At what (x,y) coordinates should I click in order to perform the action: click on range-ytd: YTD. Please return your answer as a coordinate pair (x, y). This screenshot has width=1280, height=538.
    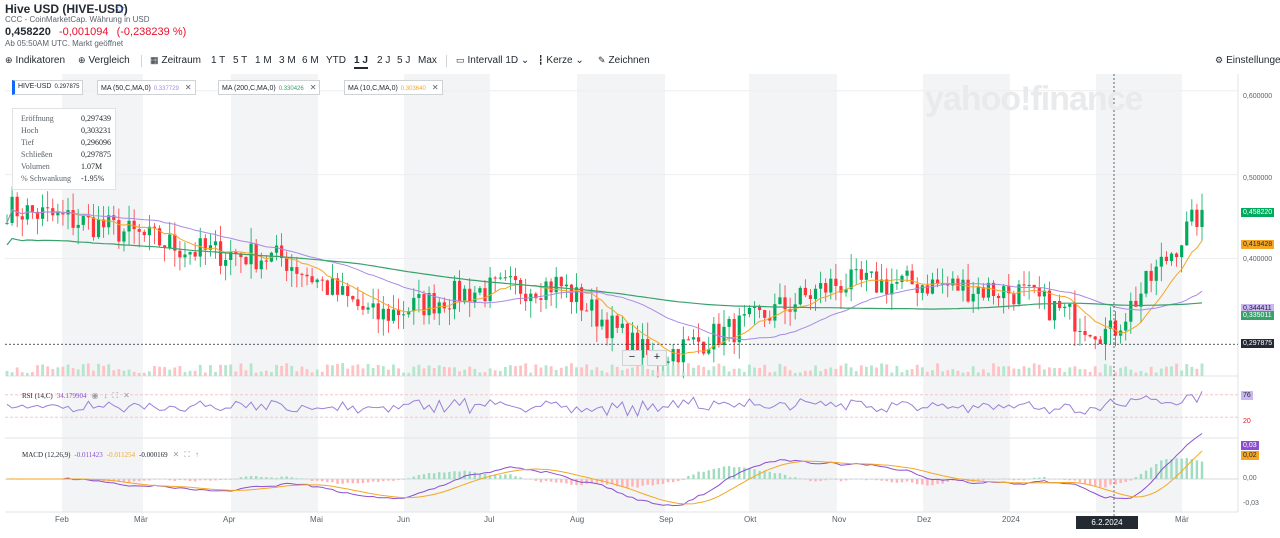
    Looking at the image, I should click on (336, 60).